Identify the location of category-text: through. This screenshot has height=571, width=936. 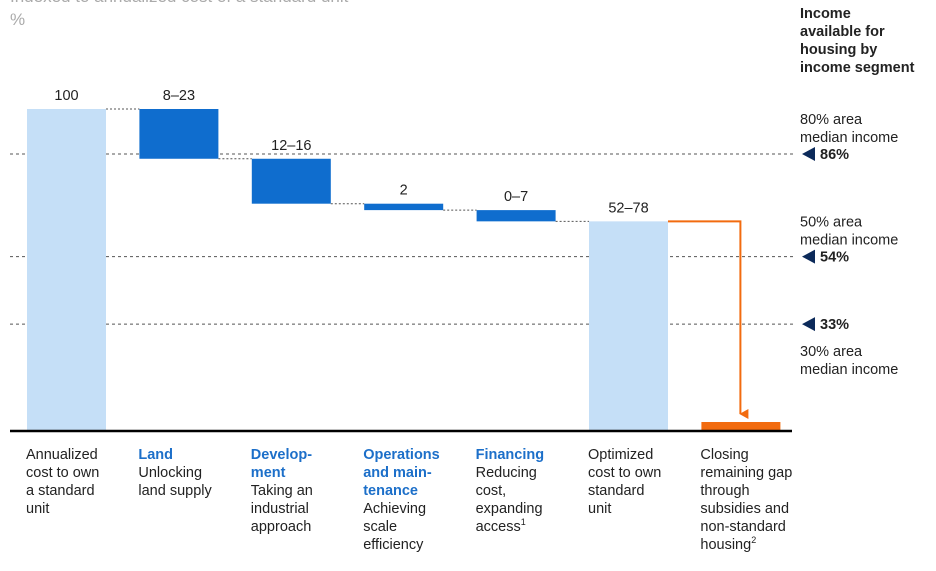
(724, 491).